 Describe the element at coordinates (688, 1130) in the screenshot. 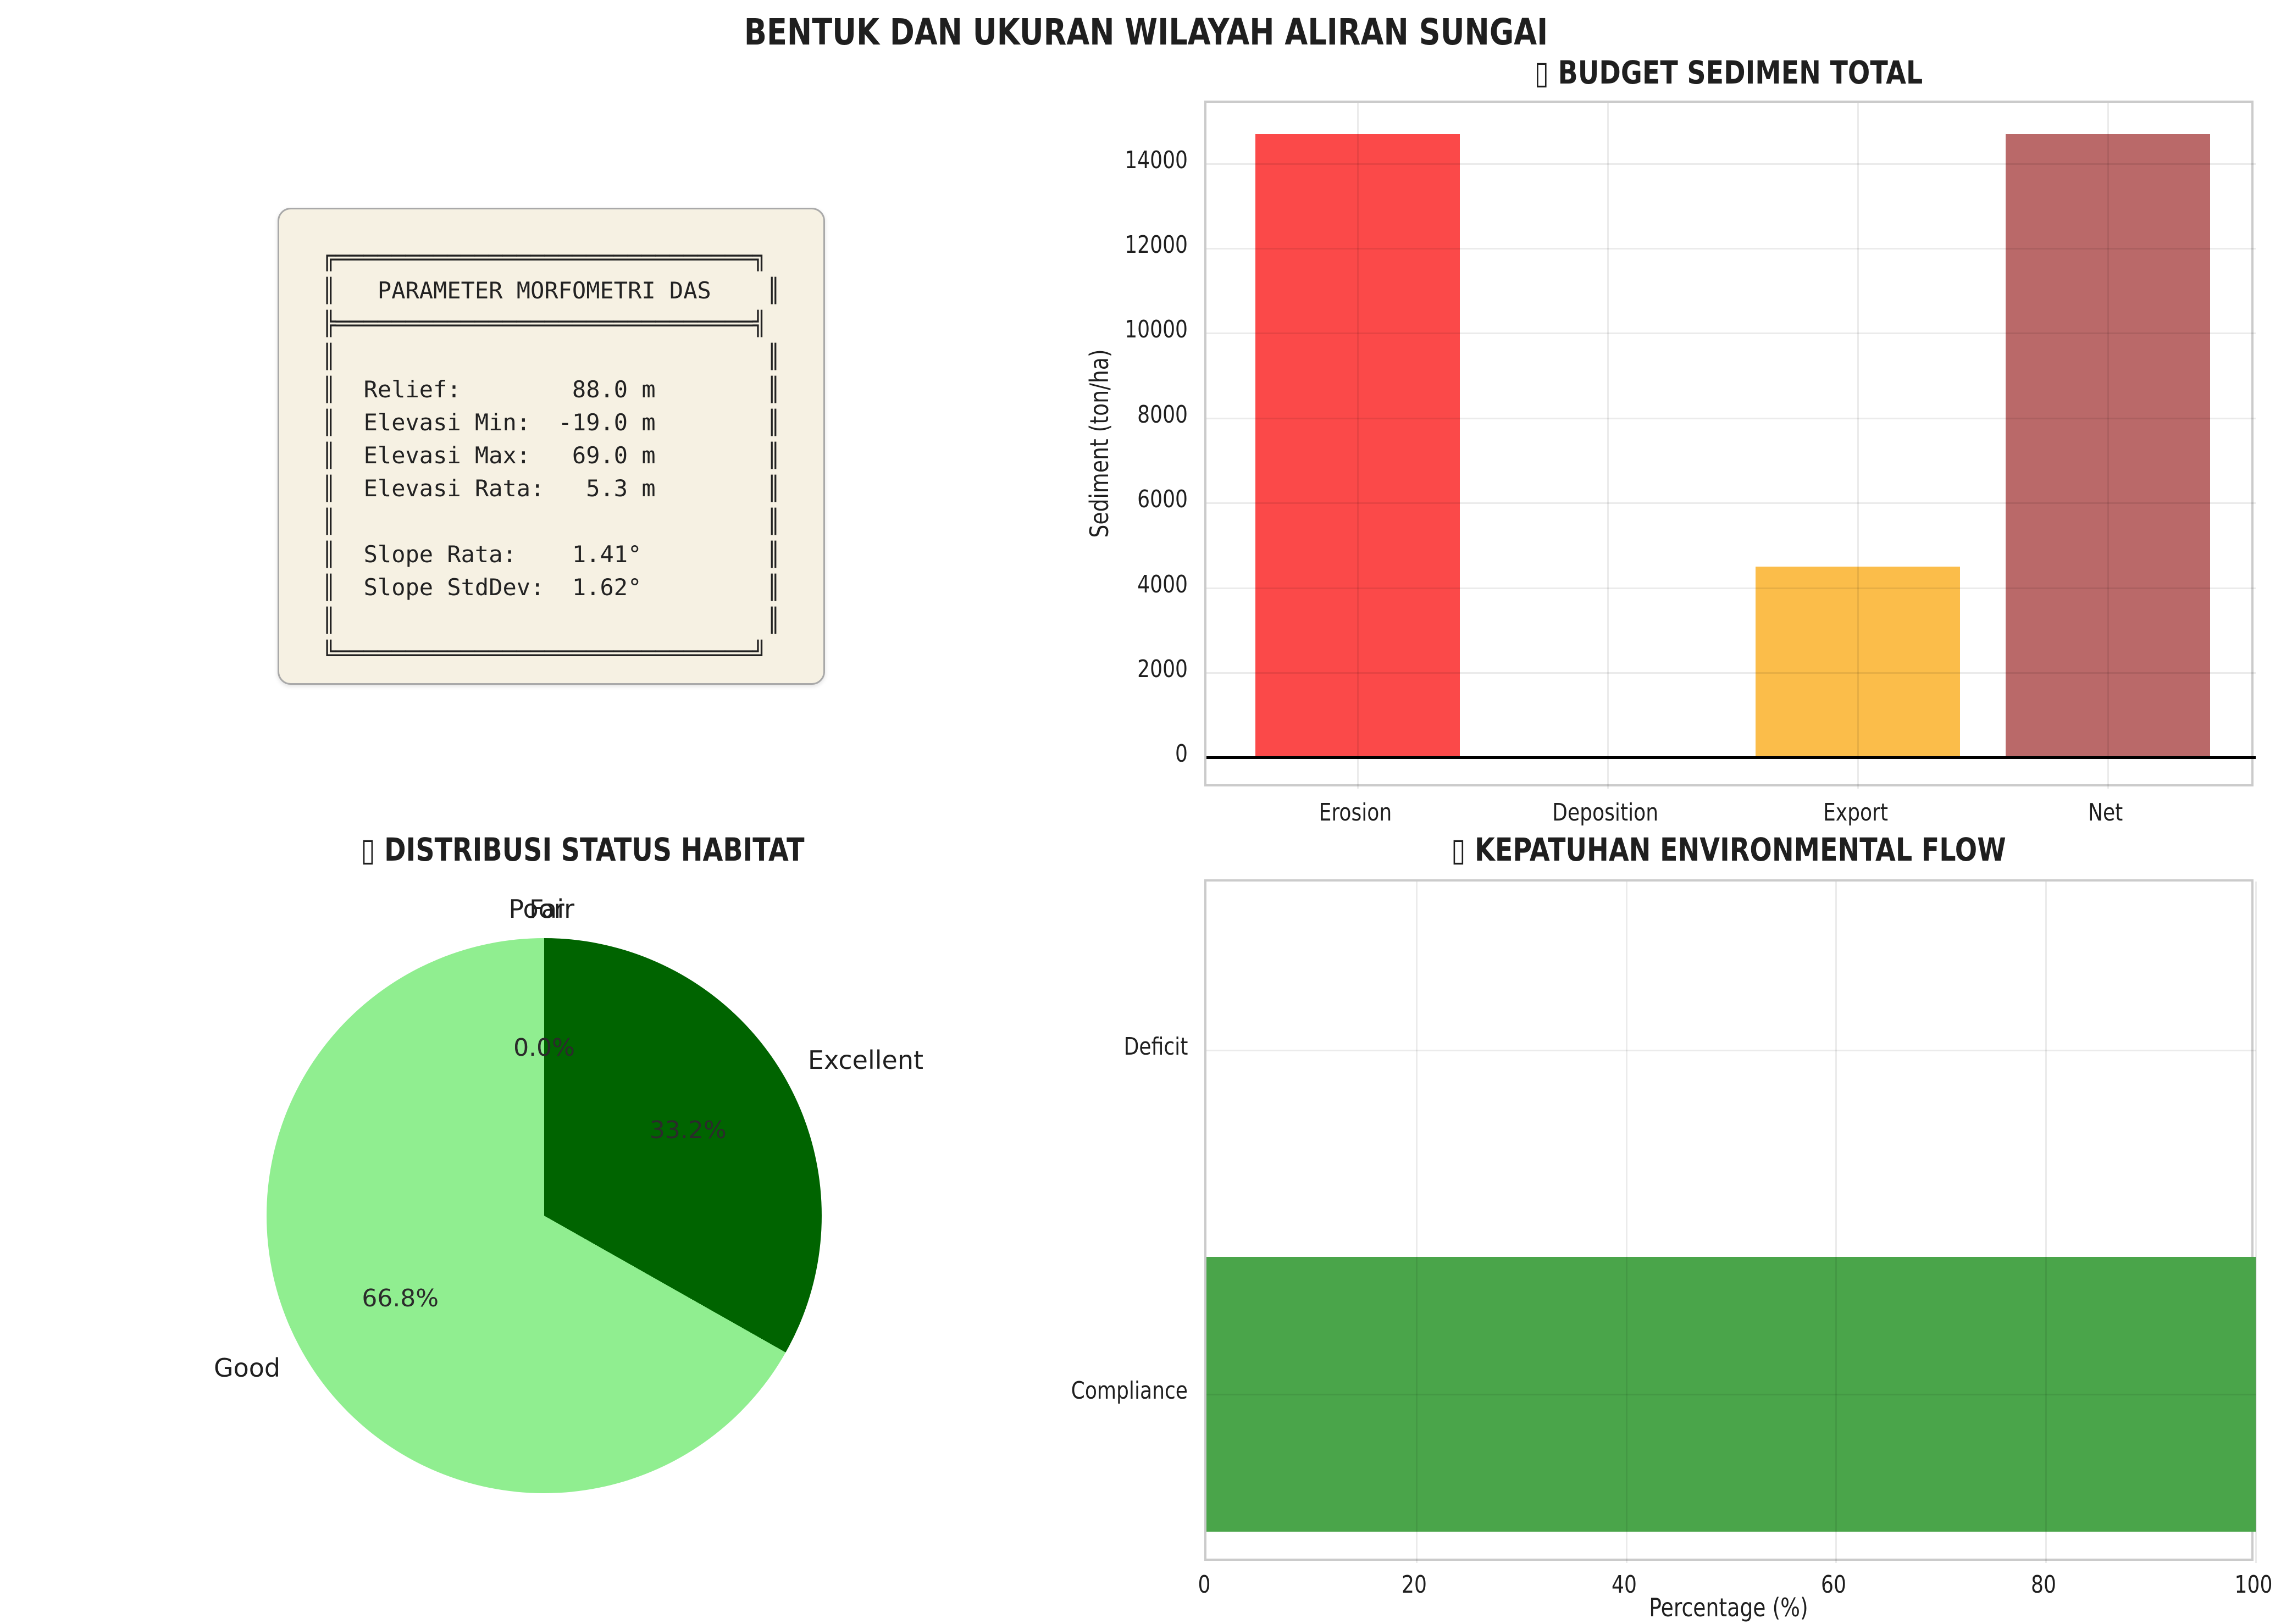

I see `pie-pct-excellent: 33.2%` at that location.